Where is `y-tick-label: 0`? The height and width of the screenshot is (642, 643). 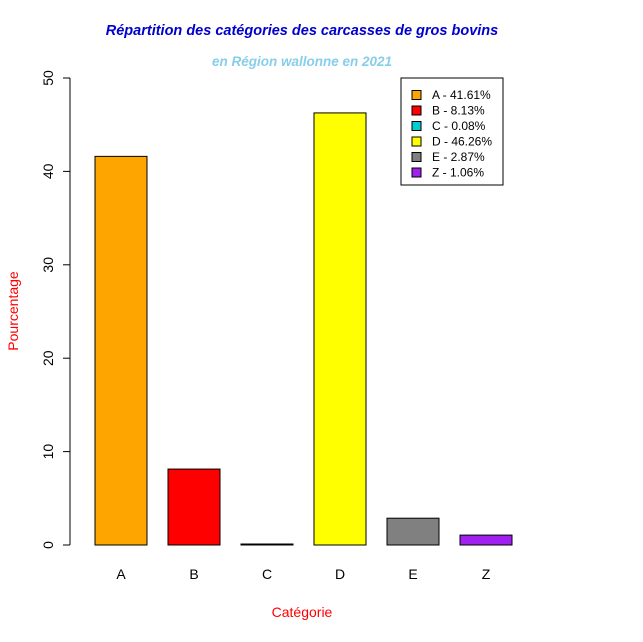
y-tick-label: 0 is located at coordinates (48, 545).